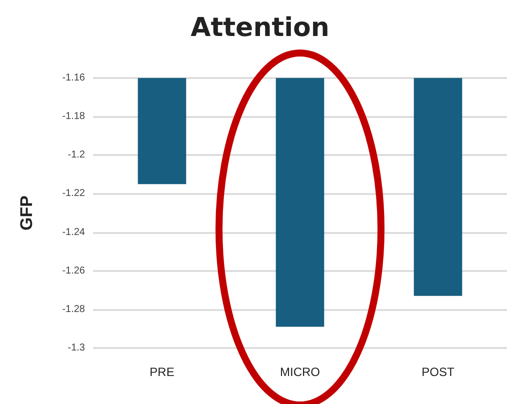 The height and width of the screenshot is (404, 520). What do you see at coordinates (77, 155) in the screenshot?
I see `y-tick-label: -1.2` at bounding box center [77, 155].